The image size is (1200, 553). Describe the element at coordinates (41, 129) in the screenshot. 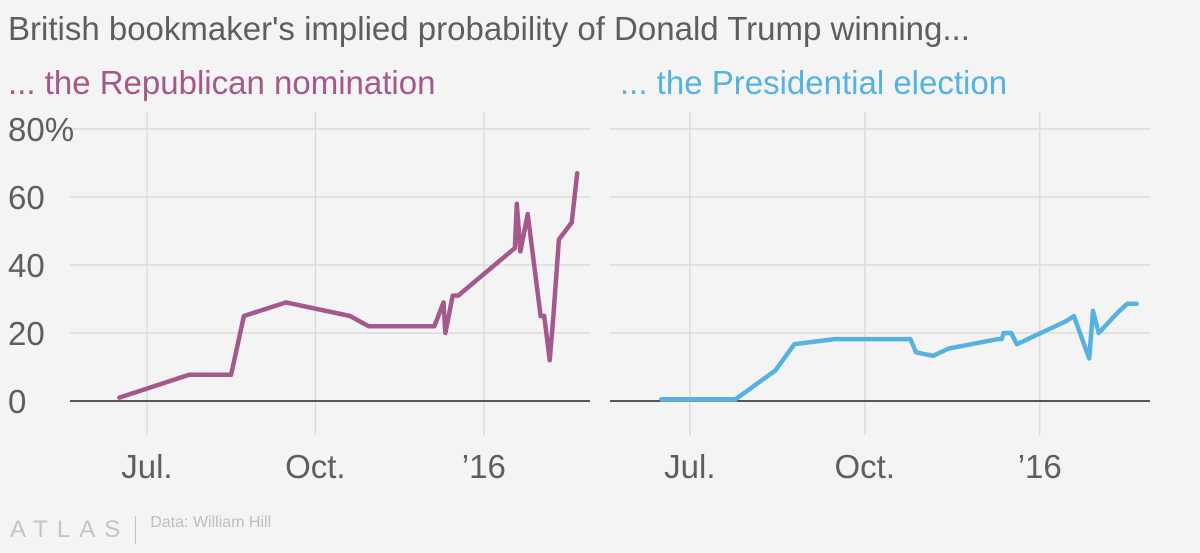

I see `y-tick-label-4: 80%` at that location.